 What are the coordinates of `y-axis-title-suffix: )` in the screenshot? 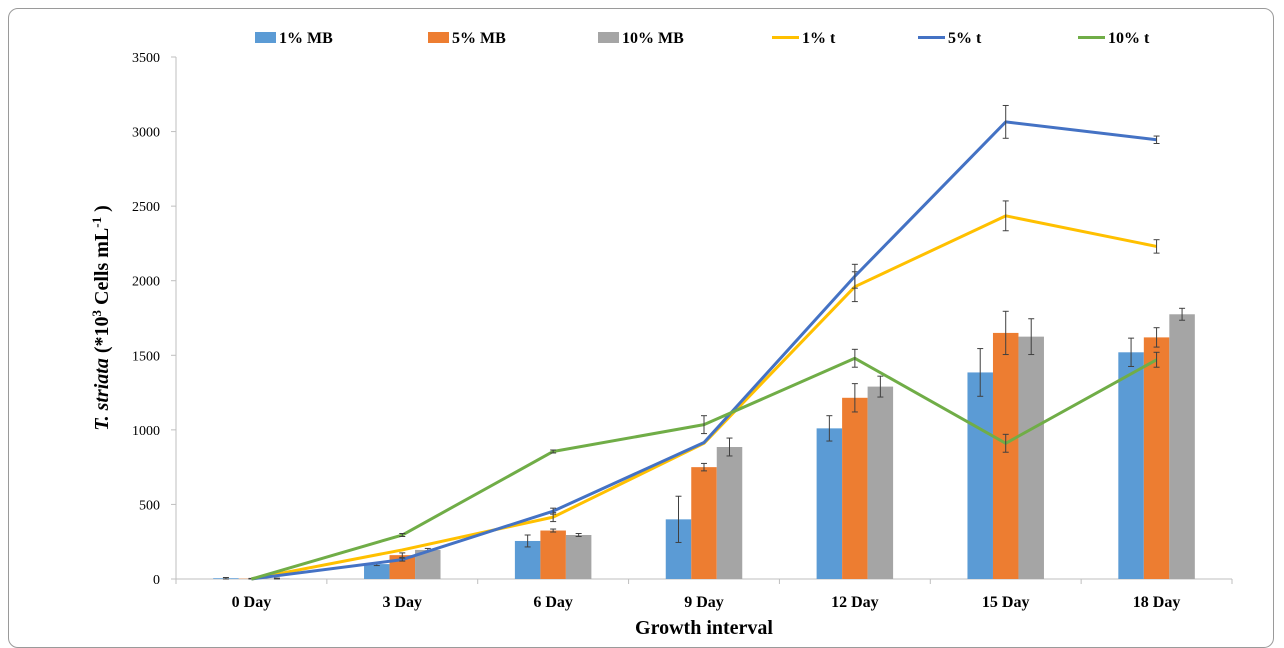 It's located at (102, 211).